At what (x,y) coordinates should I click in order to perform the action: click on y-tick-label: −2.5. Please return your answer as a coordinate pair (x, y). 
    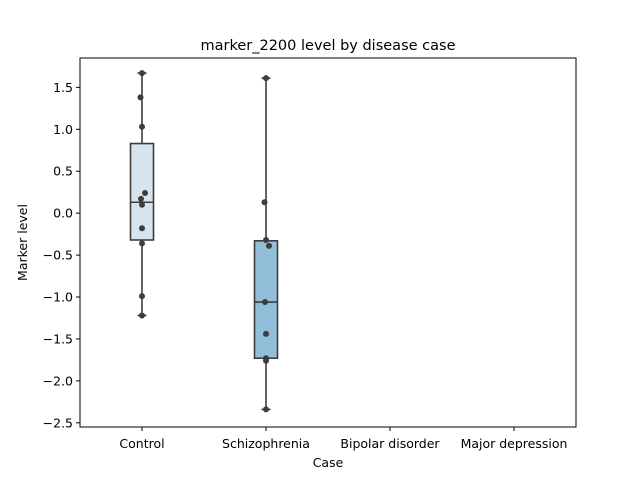
    Looking at the image, I should click on (58, 422).